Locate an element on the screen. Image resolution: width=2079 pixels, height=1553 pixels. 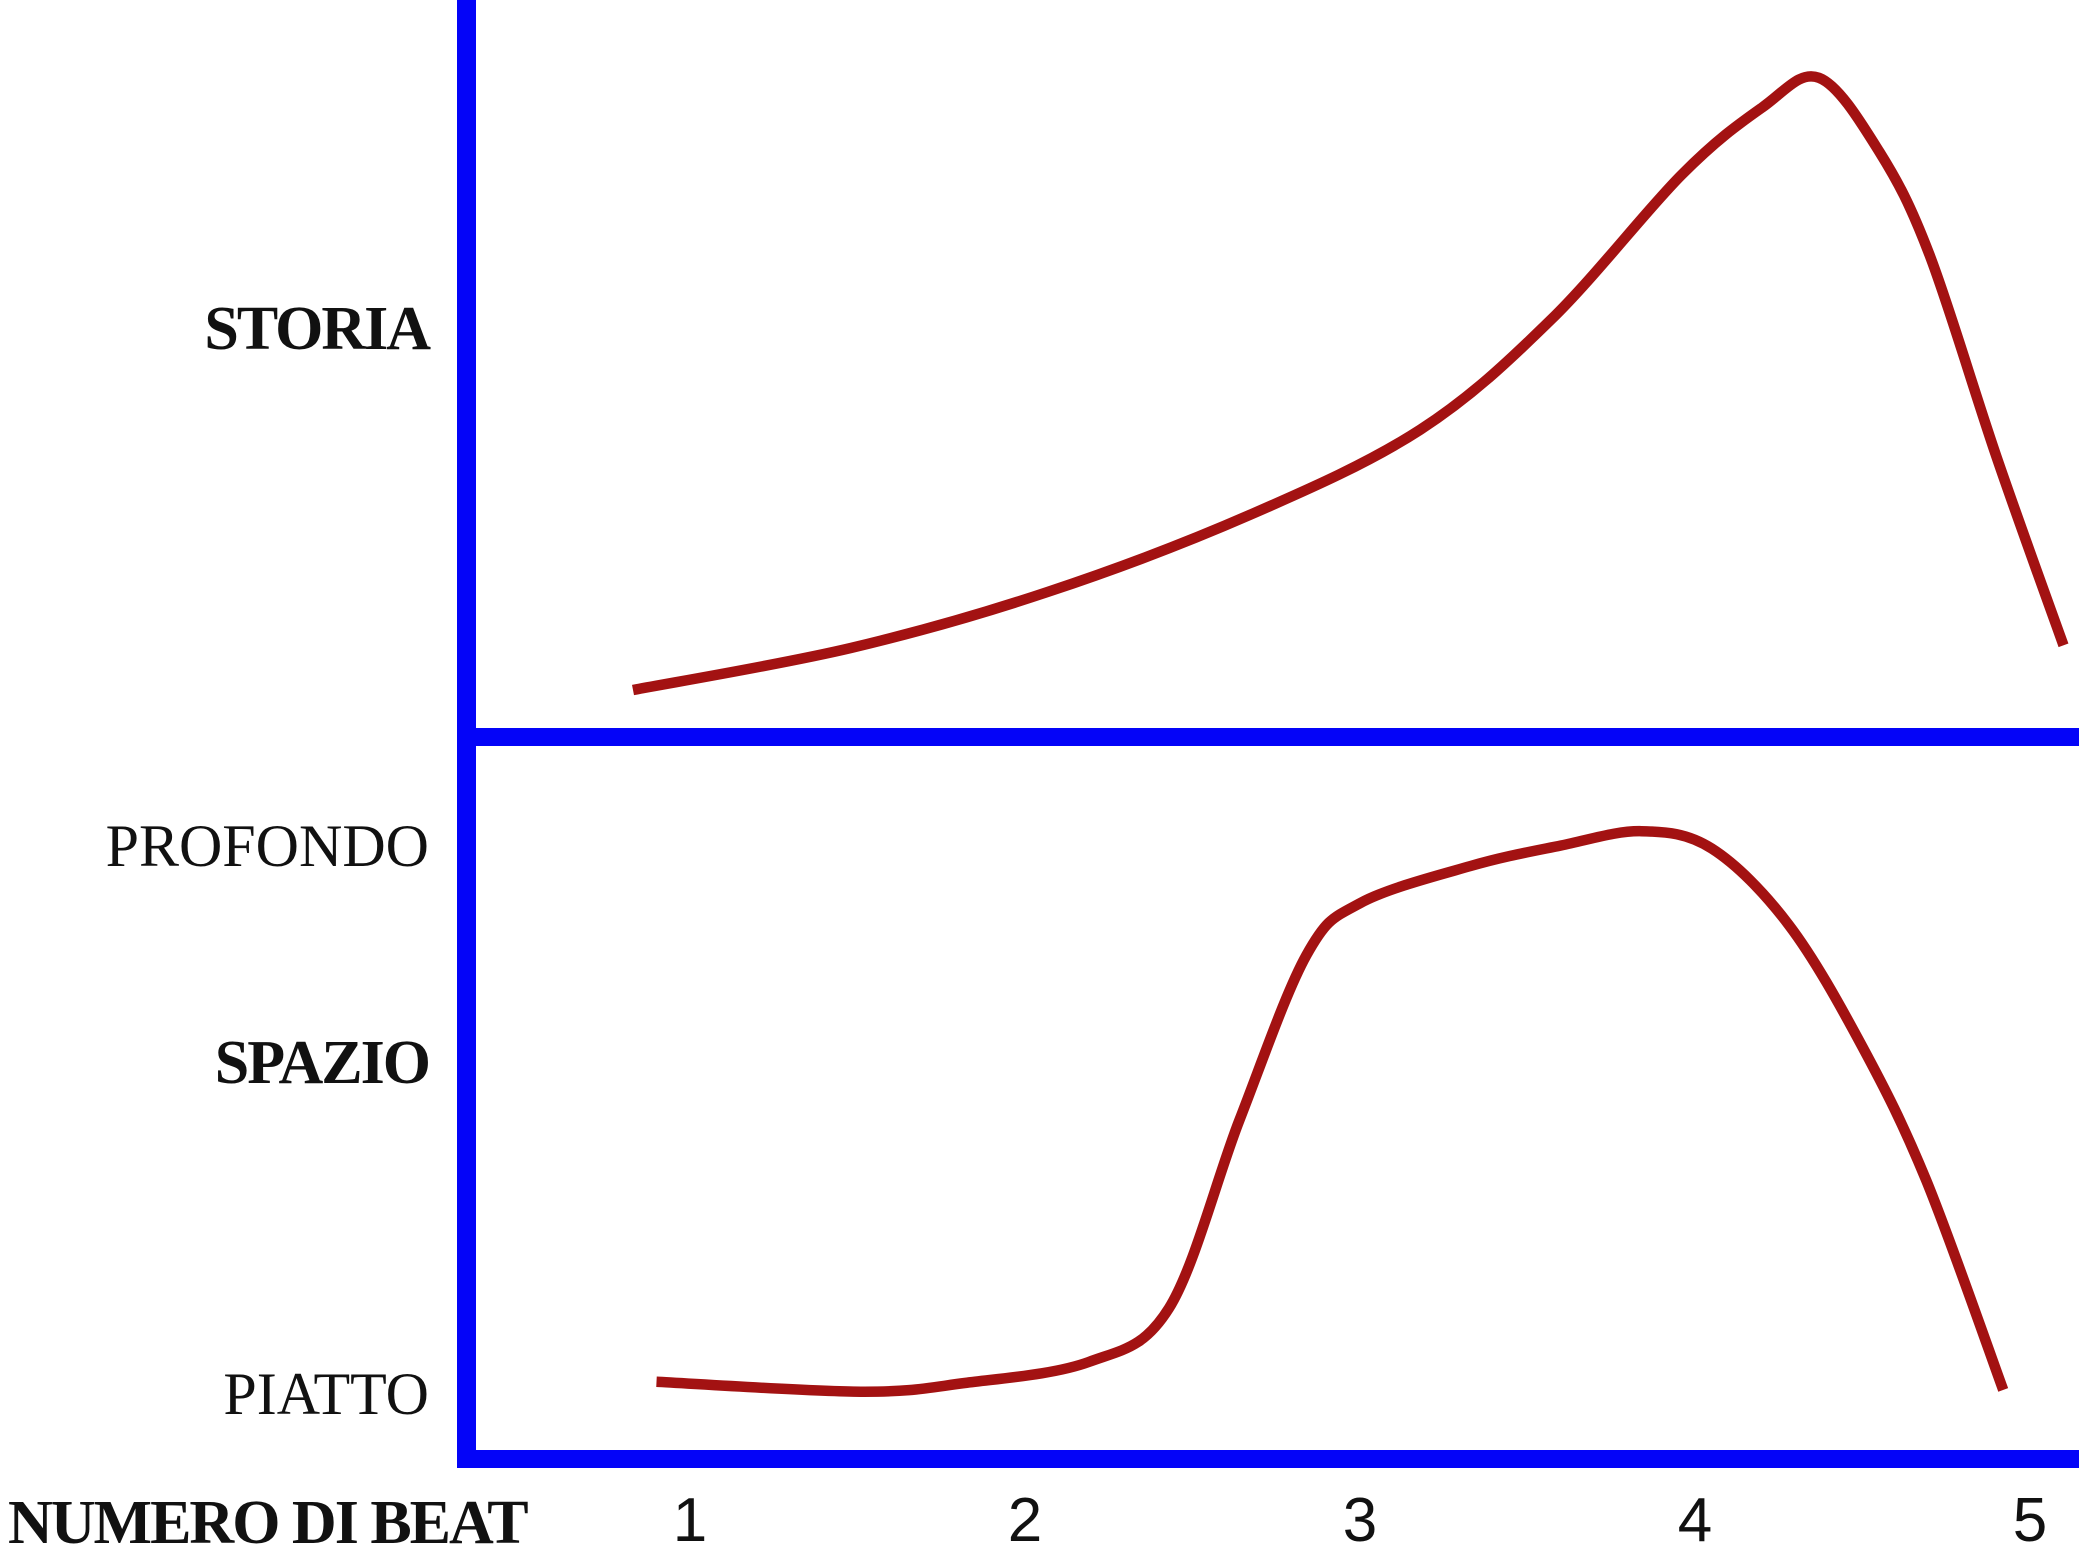
x-tick-label: 2 is located at coordinates (1025, 1519).